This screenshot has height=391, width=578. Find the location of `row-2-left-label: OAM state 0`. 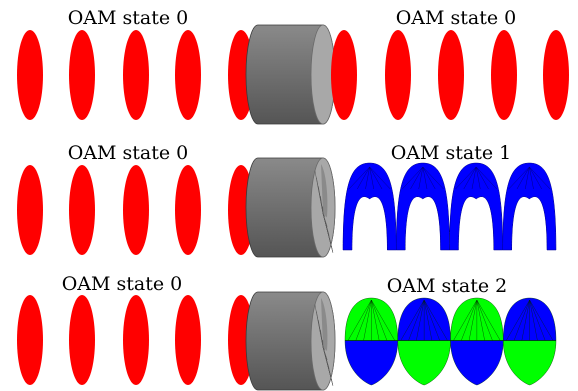

row-2-left-label: OAM state 0 is located at coordinates (128, 153).